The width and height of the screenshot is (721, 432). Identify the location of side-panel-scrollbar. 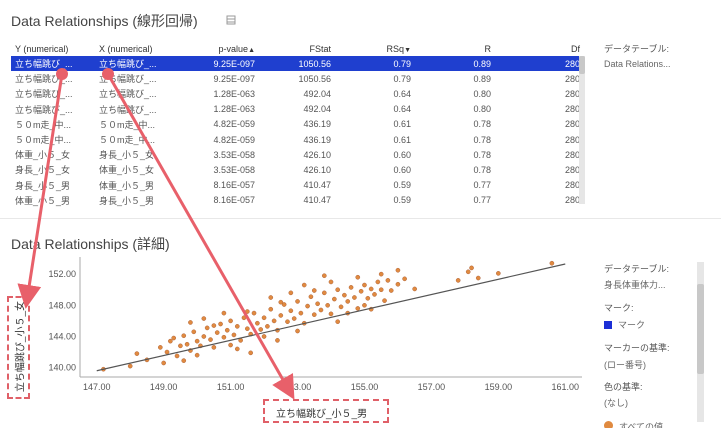
(700, 342).